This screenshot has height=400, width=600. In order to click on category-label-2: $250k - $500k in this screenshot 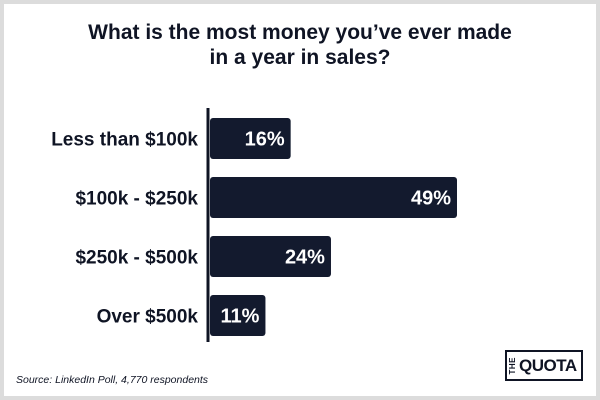, I will do `click(136, 258)`.